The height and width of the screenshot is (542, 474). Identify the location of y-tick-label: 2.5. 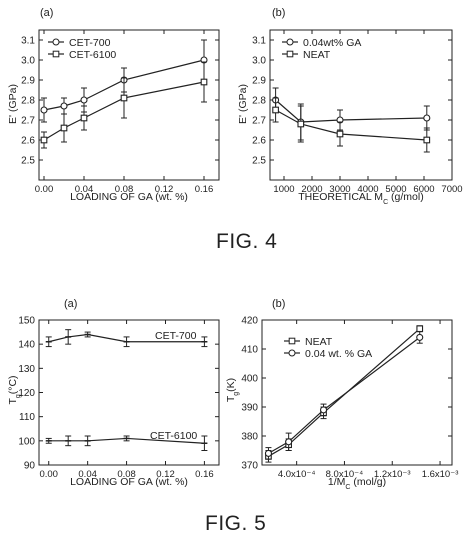
(259, 161).